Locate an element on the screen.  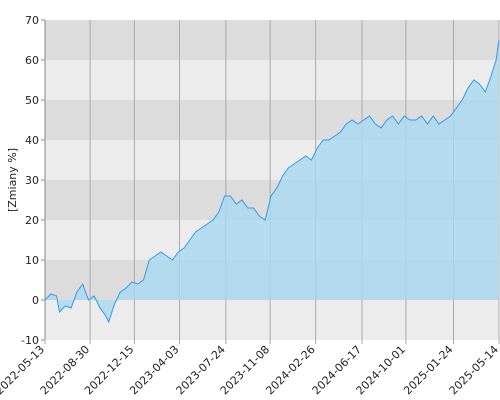
x-tick-label: 2025-05-14 is located at coordinates (473, 370).